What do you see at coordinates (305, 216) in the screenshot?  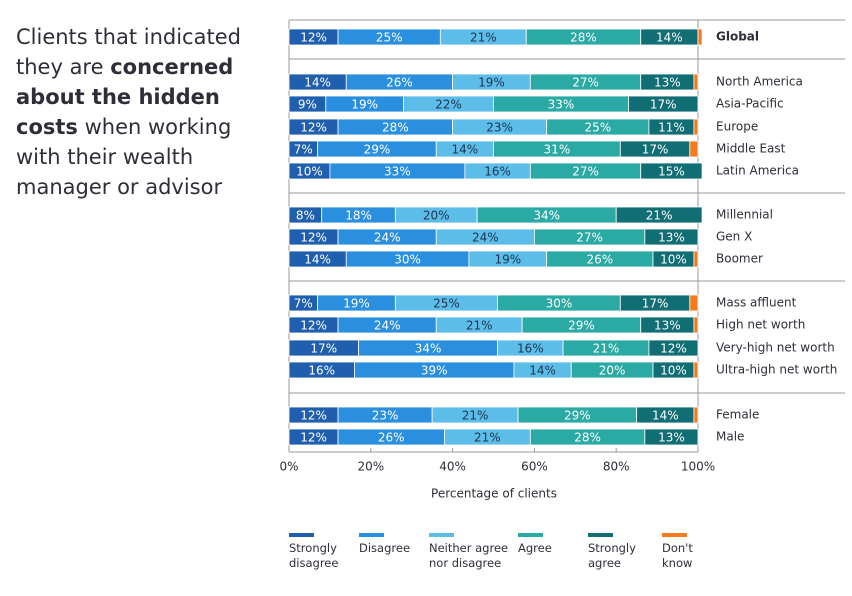 I see `data-label: 8%` at bounding box center [305, 216].